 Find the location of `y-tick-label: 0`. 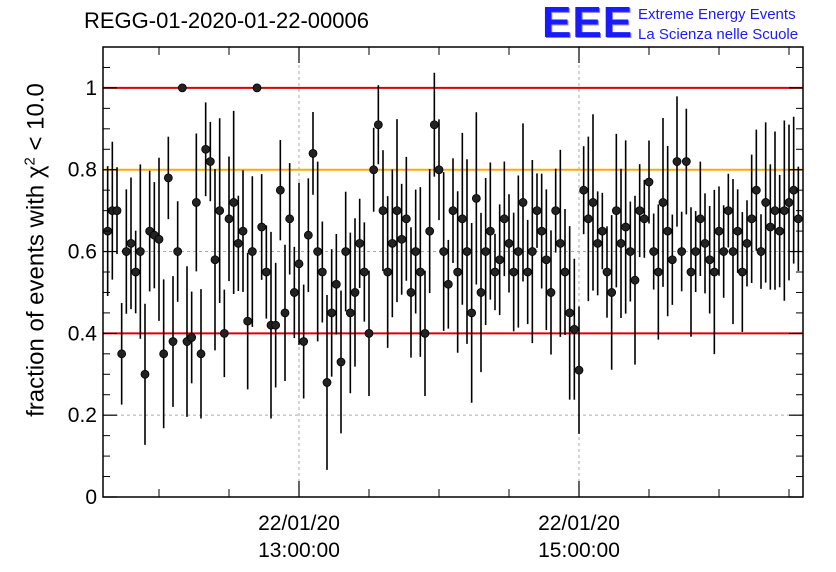

y-tick-label: 0 is located at coordinates (91, 497).